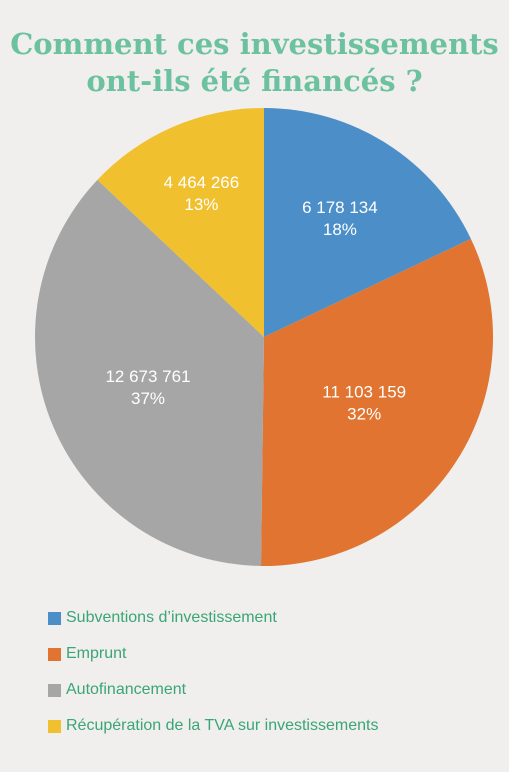 The image size is (509, 772). Describe the element at coordinates (364, 413) in the screenshot. I see `slice-percent-label-emprunt: 32%` at that location.